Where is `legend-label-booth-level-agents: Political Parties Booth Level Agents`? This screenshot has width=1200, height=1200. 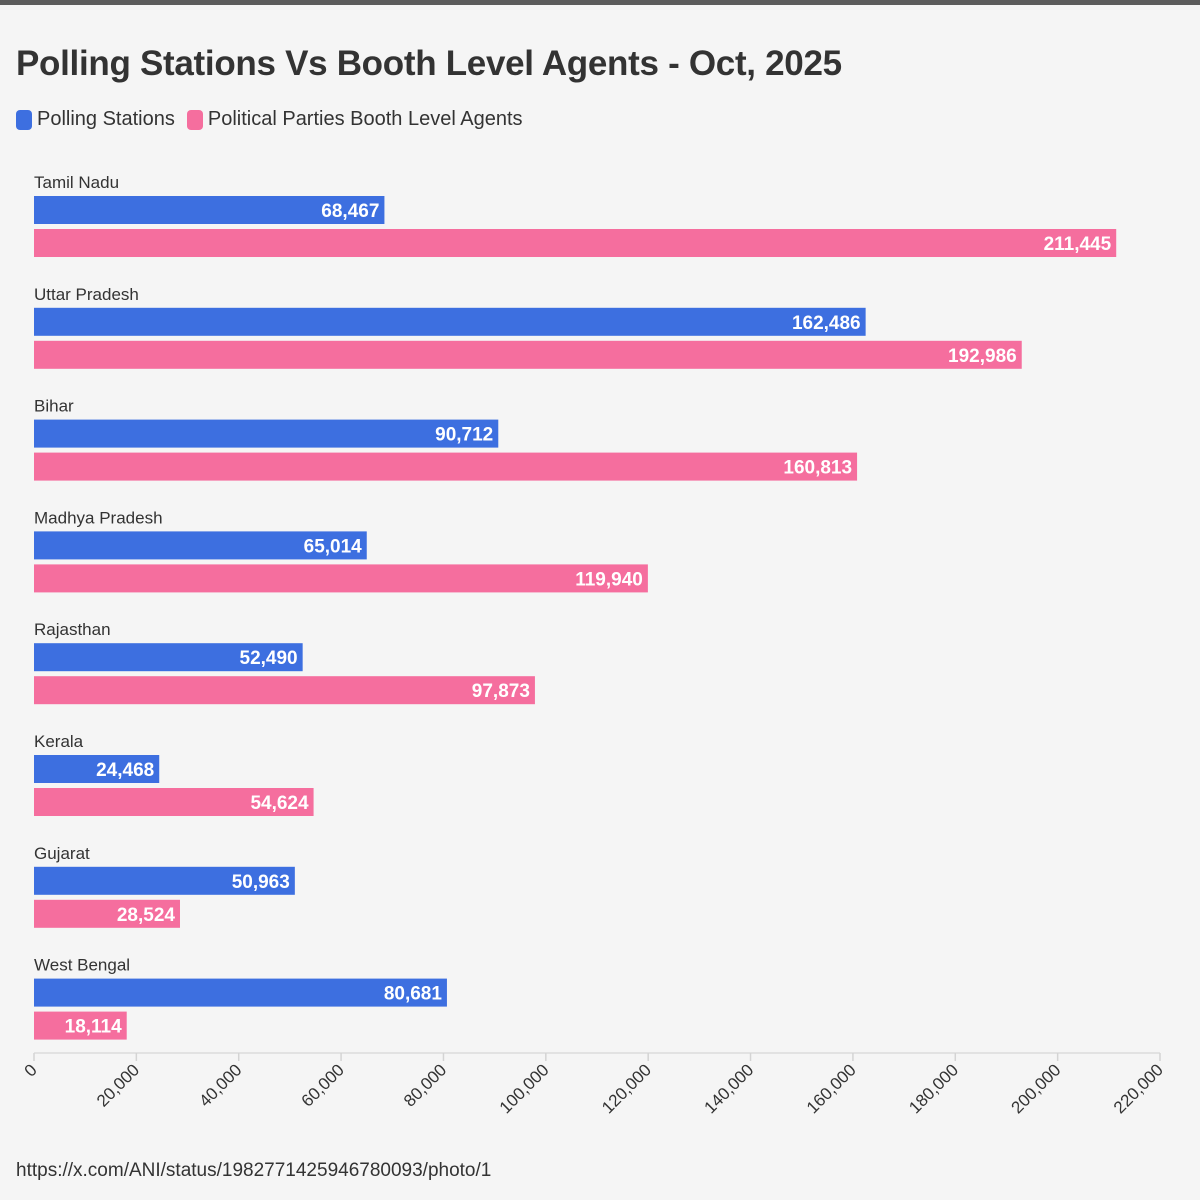
legend-label-booth-level-agents: Political Parties Booth Level Agents is located at coordinates (365, 119).